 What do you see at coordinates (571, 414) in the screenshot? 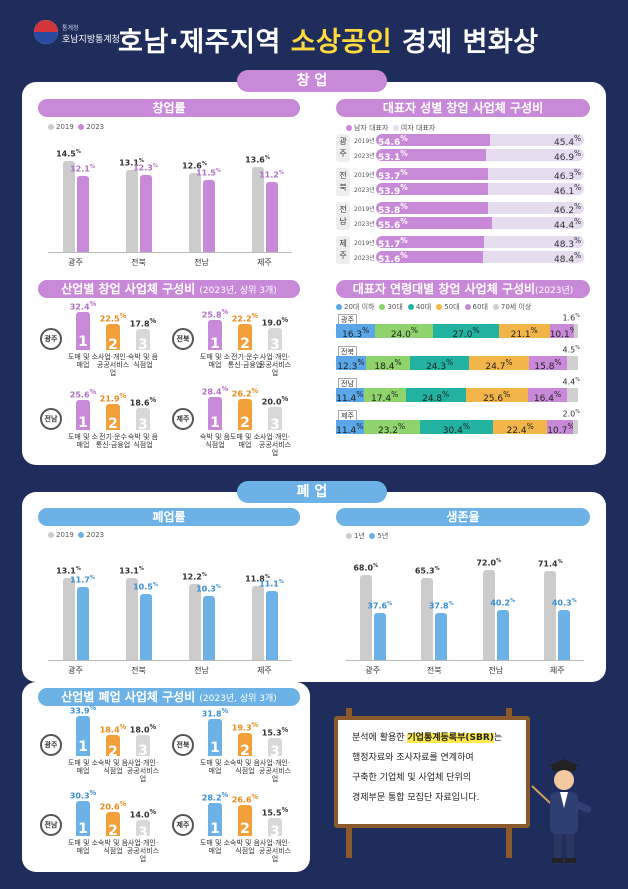
I see `age-70plus-label: 2.0%` at bounding box center [571, 414].